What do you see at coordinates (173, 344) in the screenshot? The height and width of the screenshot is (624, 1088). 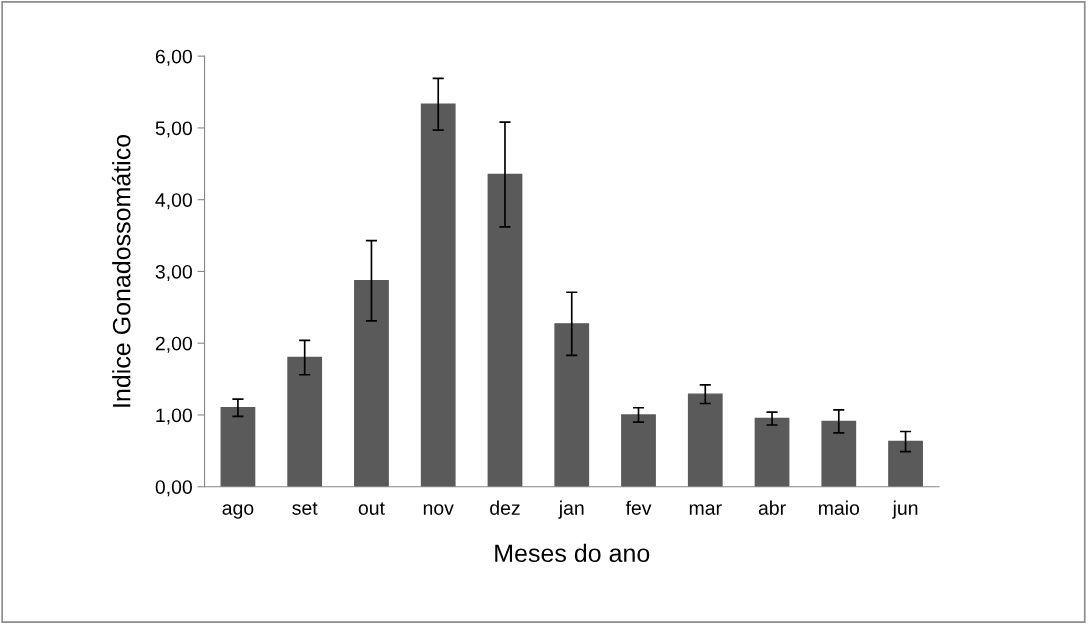 I see `y-tick-label: 2,00` at bounding box center [173, 344].